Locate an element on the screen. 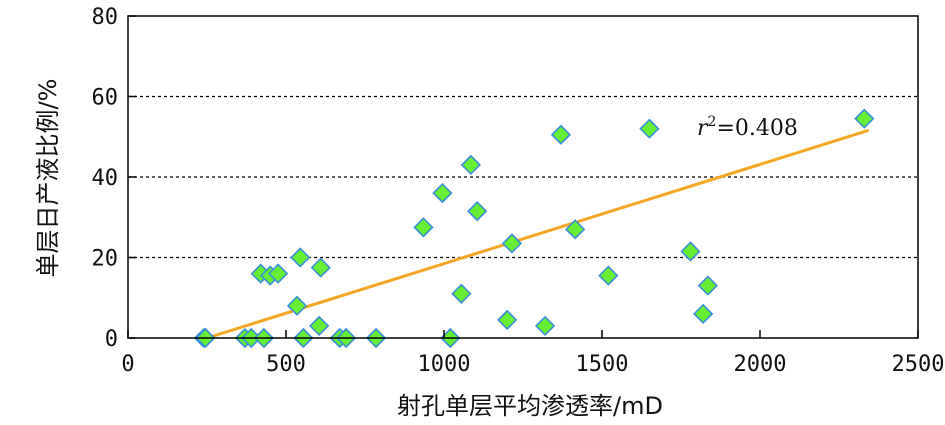  y-tick-label-40: 40 is located at coordinates (105, 178).